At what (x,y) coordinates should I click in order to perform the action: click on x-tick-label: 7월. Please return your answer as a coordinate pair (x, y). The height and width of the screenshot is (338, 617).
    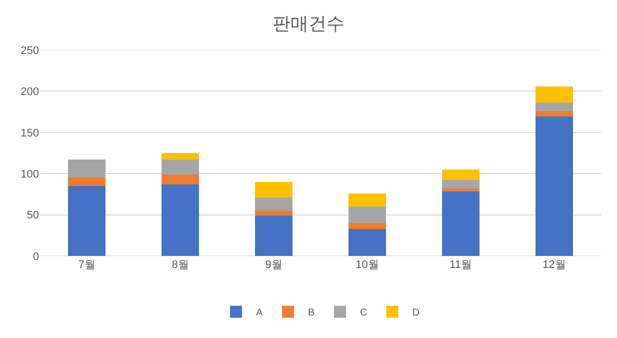
    Looking at the image, I should click on (87, 265).